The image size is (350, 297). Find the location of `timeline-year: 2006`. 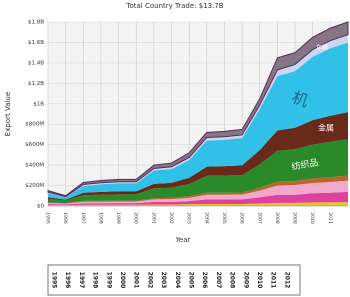

timeline-year: 2006 is located at coordinates (204, 280).